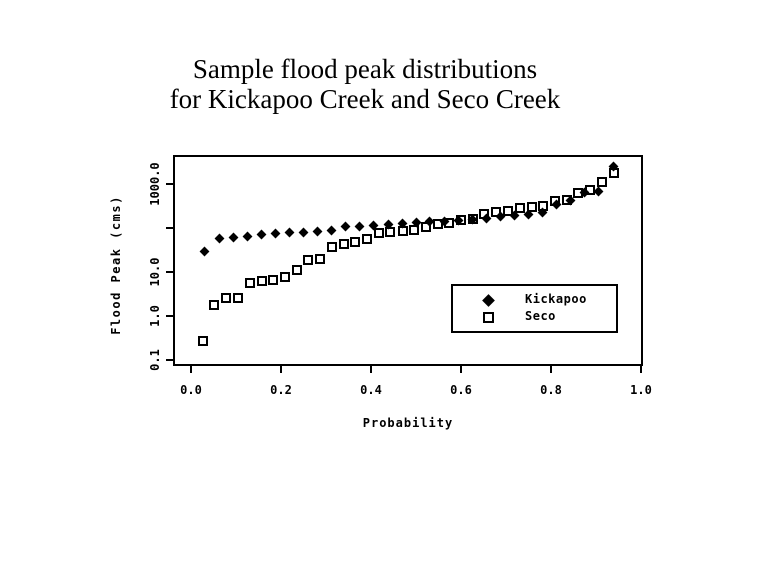  I want to click on x-tick-label: 0.6, so click(461, 390).